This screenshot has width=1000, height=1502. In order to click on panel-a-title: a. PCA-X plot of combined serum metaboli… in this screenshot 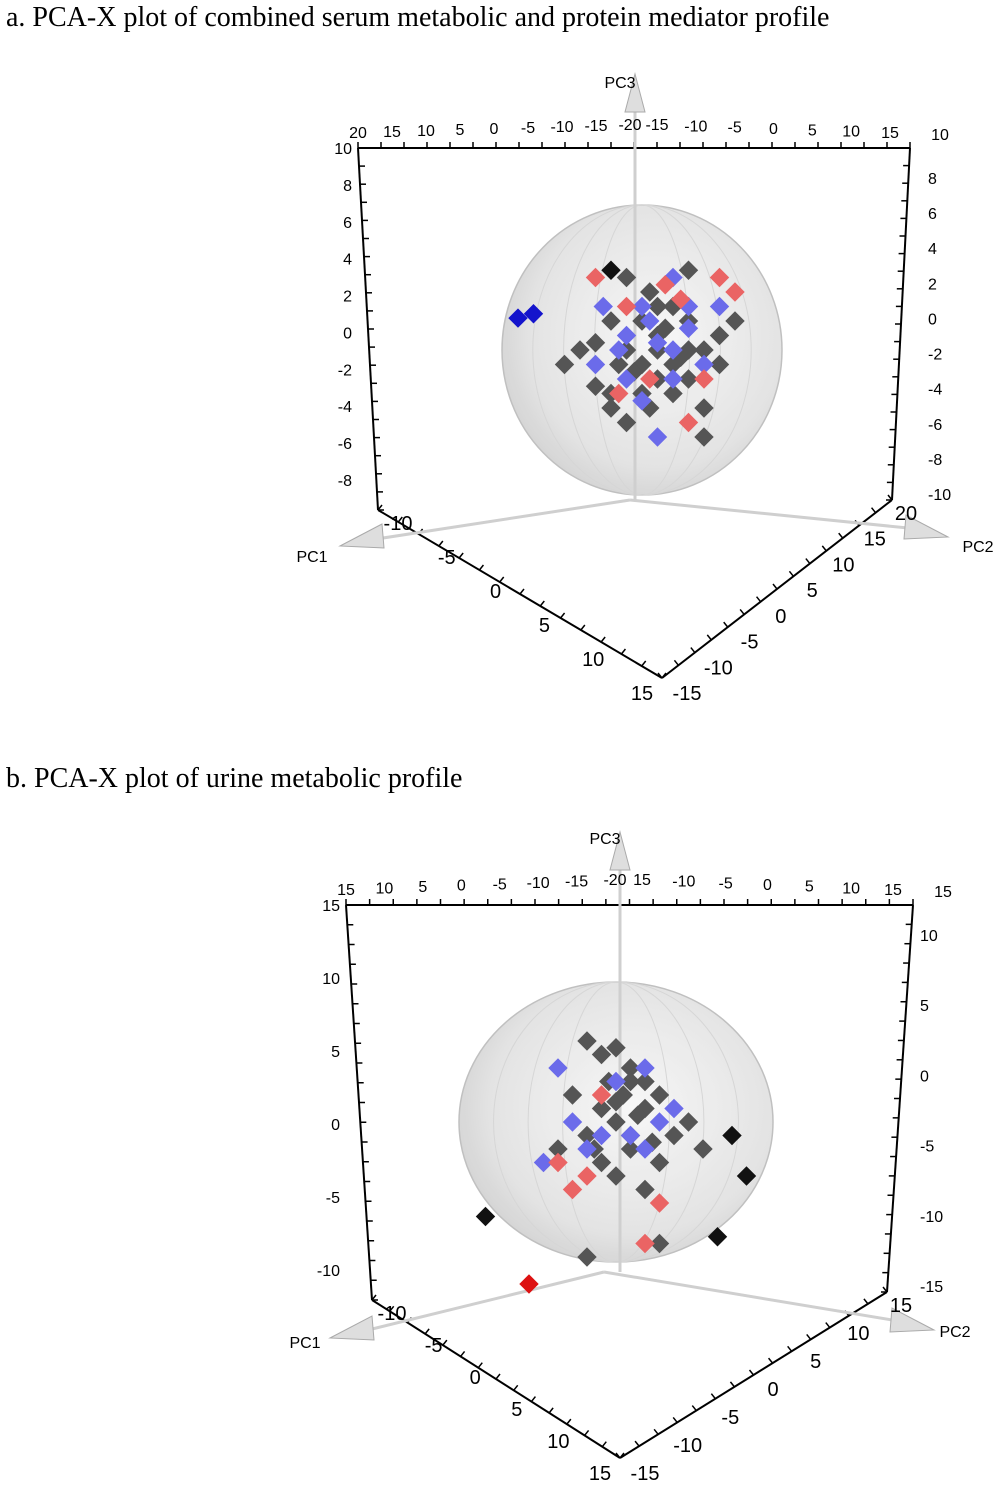, I will do `click(418, 17)`.